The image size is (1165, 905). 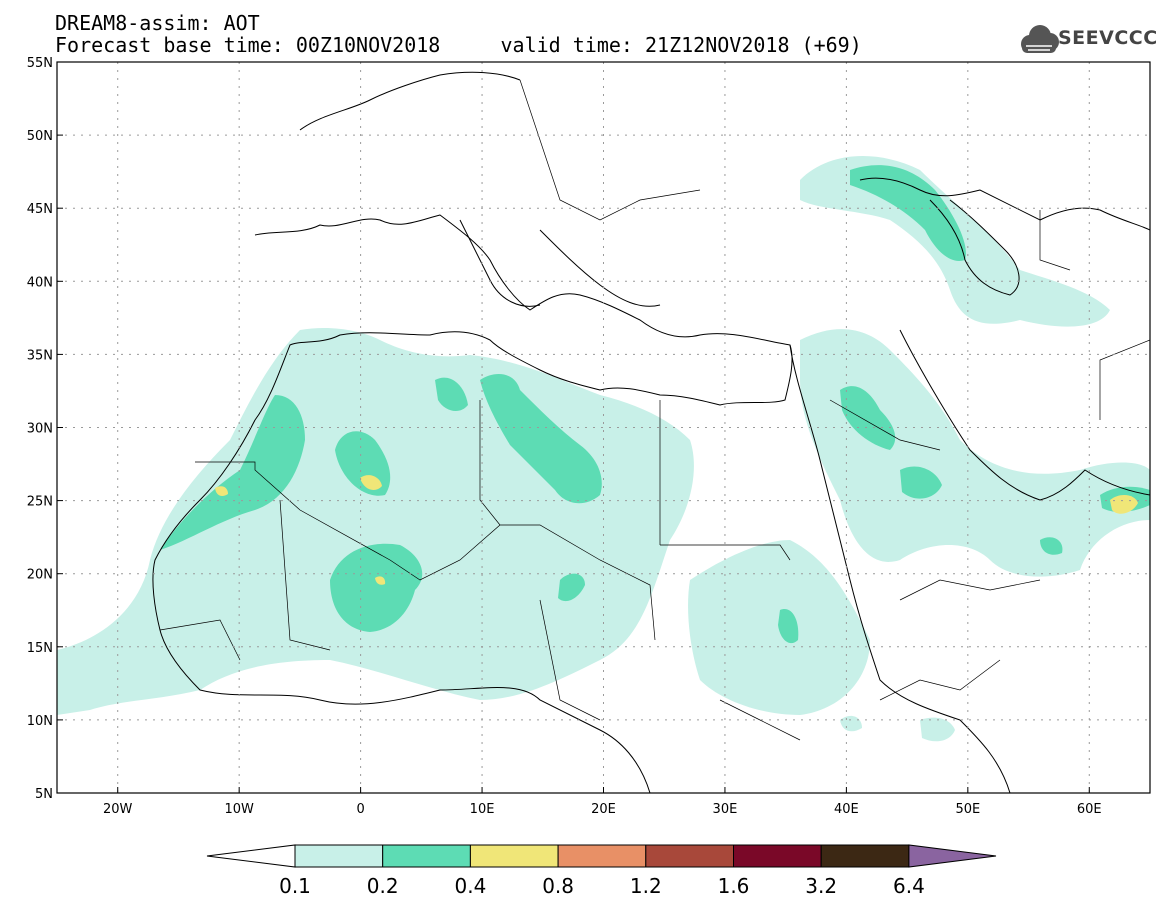 What do you see at coordinates (482, 809) in the screenshot?
I see `lon-label: 10E` at bounding box center [482, 809].